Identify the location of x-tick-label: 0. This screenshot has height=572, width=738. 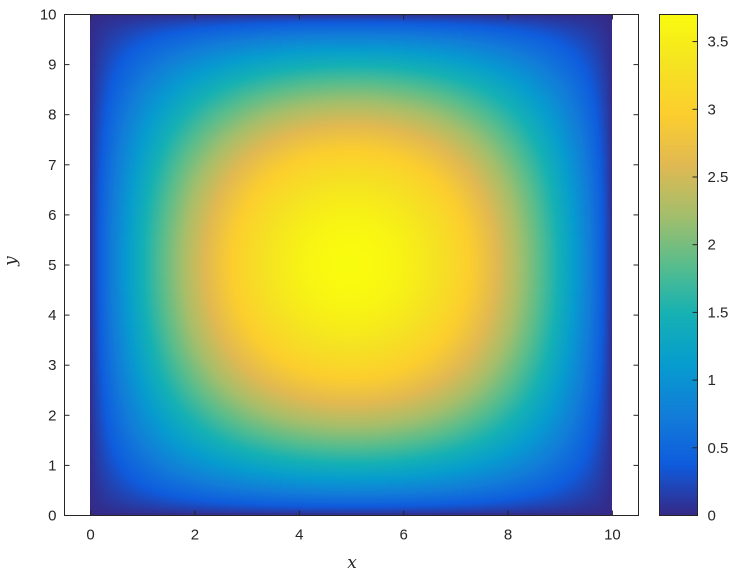
(90, 535).